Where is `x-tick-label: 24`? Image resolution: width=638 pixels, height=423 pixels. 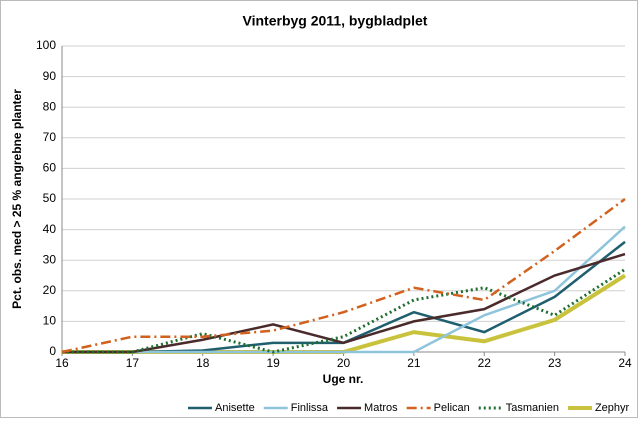 x-tick-label: 24 is located at coordinates (625, 363).